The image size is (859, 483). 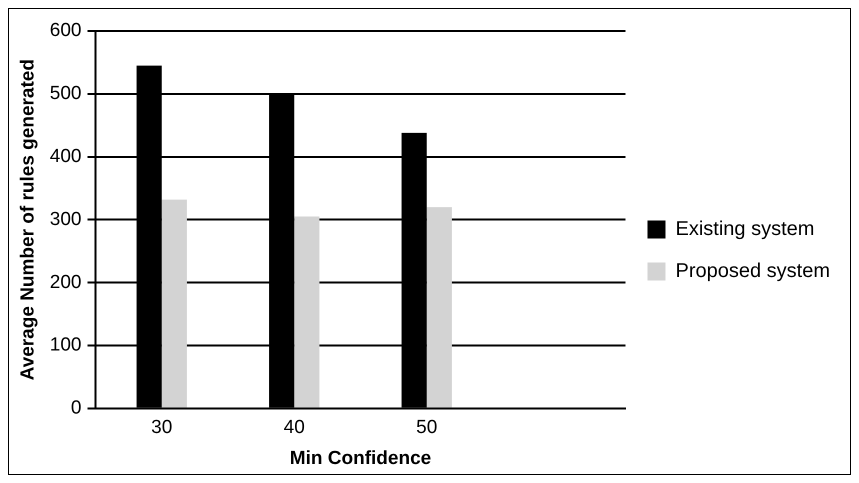 I want to click on legend-label: Proposed system, so click(x=752, y=271).